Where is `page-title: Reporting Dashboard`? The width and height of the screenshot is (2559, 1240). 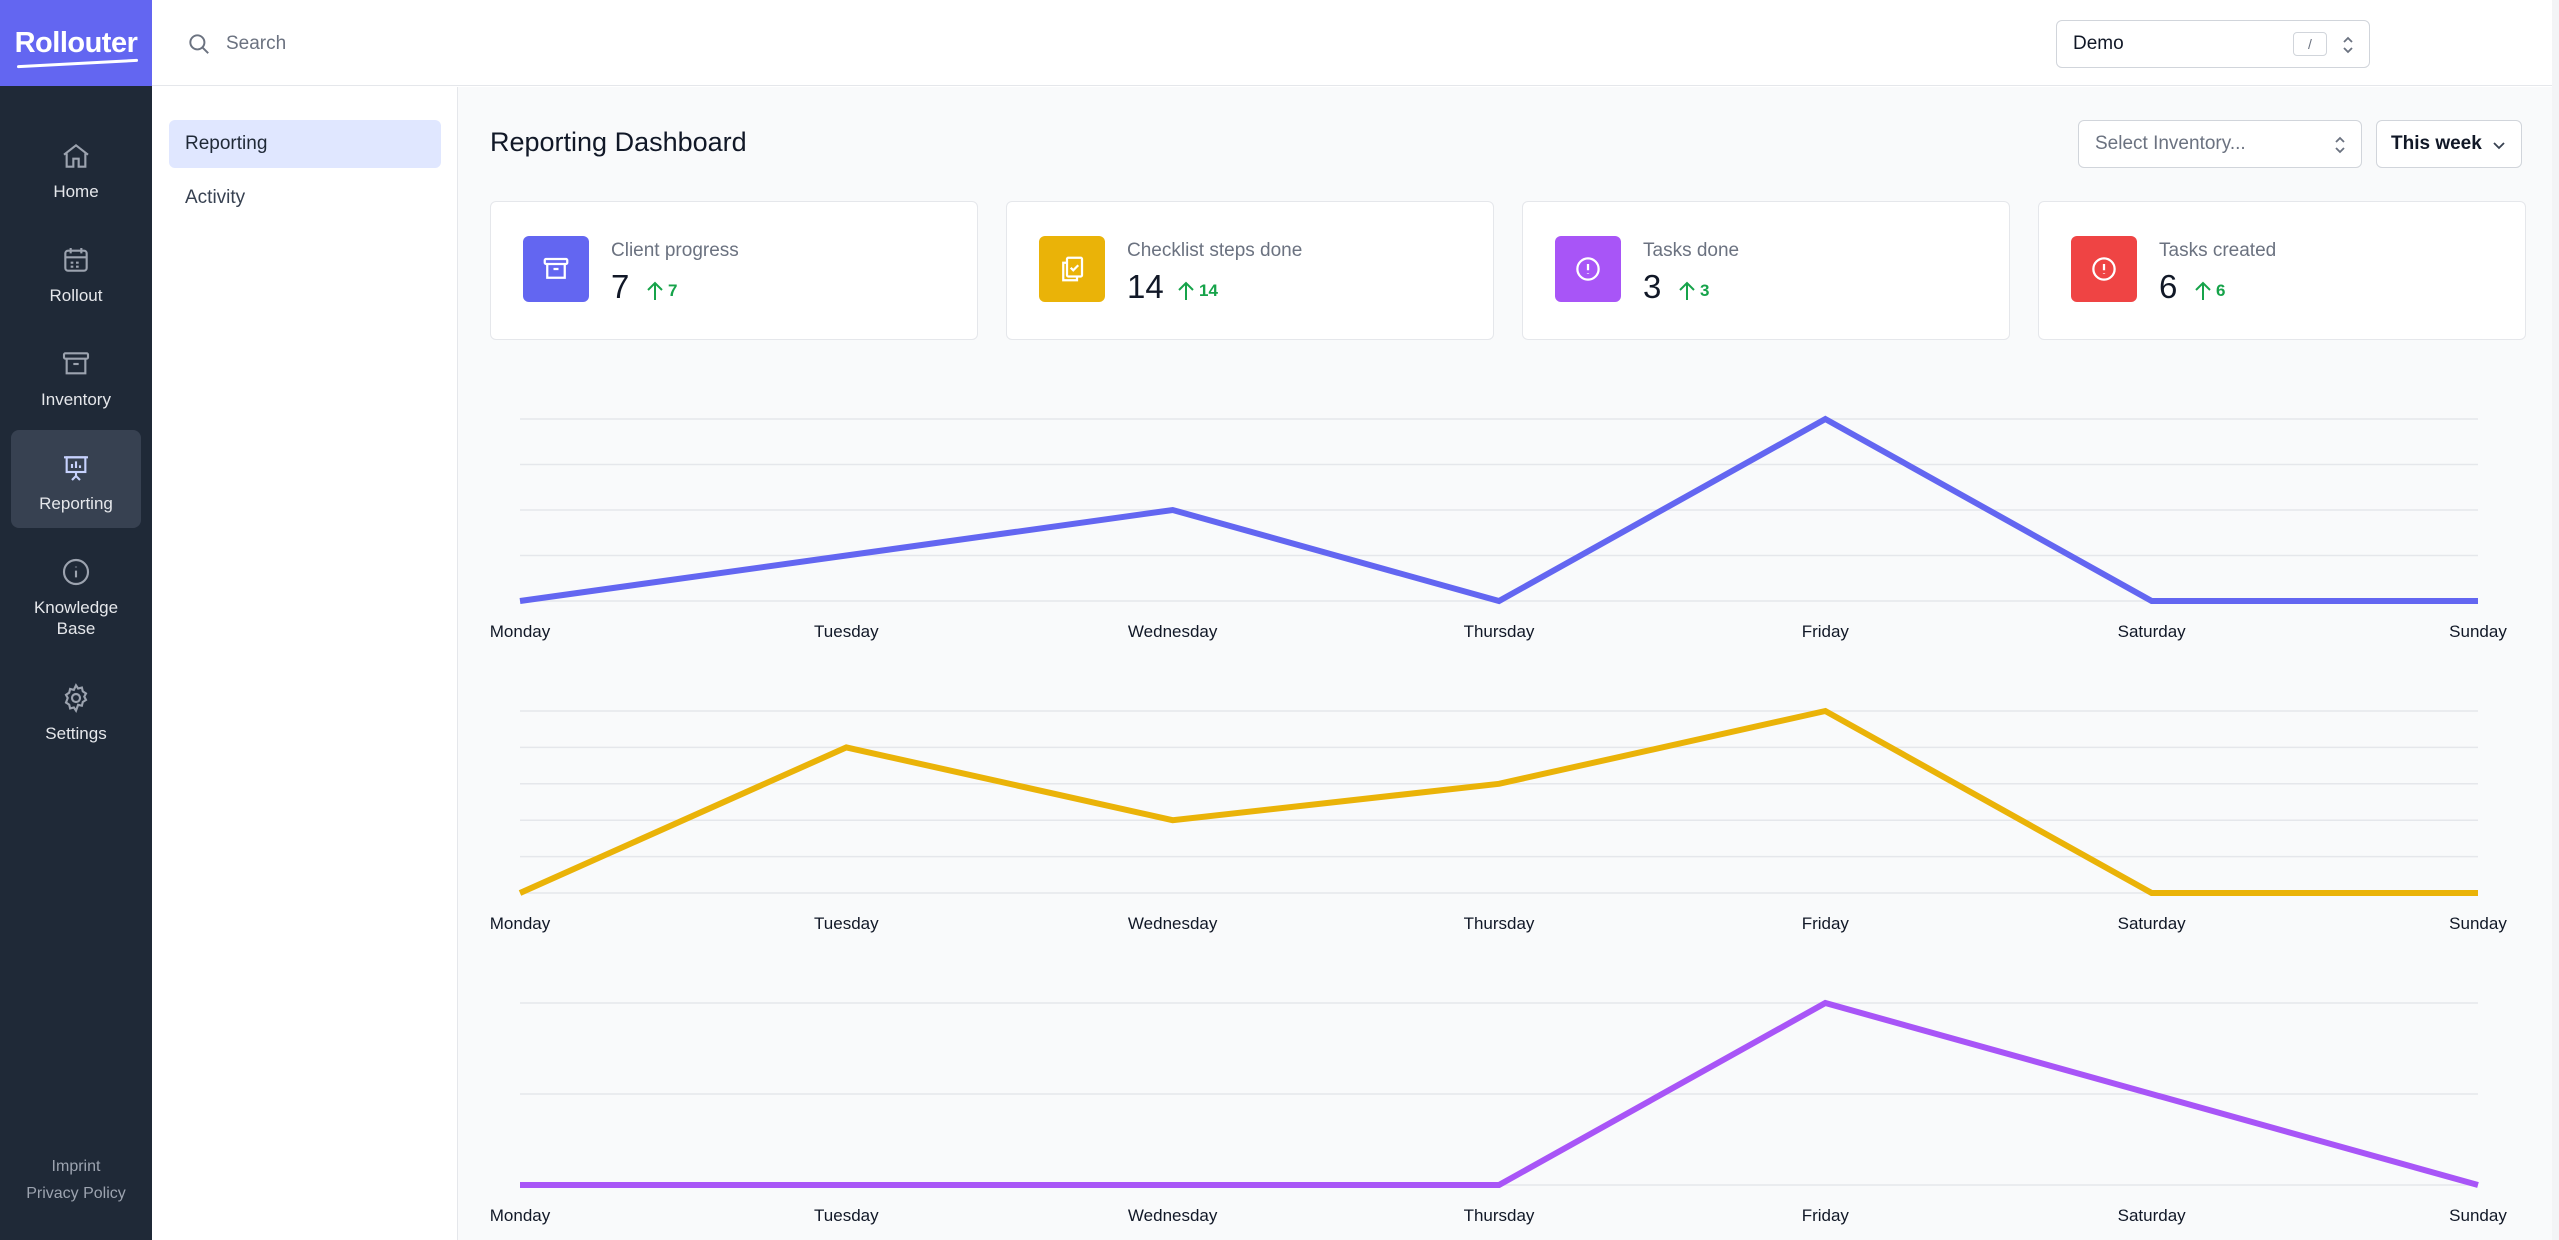
page-title: Reporting Dashboard is located at coordinates (618, 142).